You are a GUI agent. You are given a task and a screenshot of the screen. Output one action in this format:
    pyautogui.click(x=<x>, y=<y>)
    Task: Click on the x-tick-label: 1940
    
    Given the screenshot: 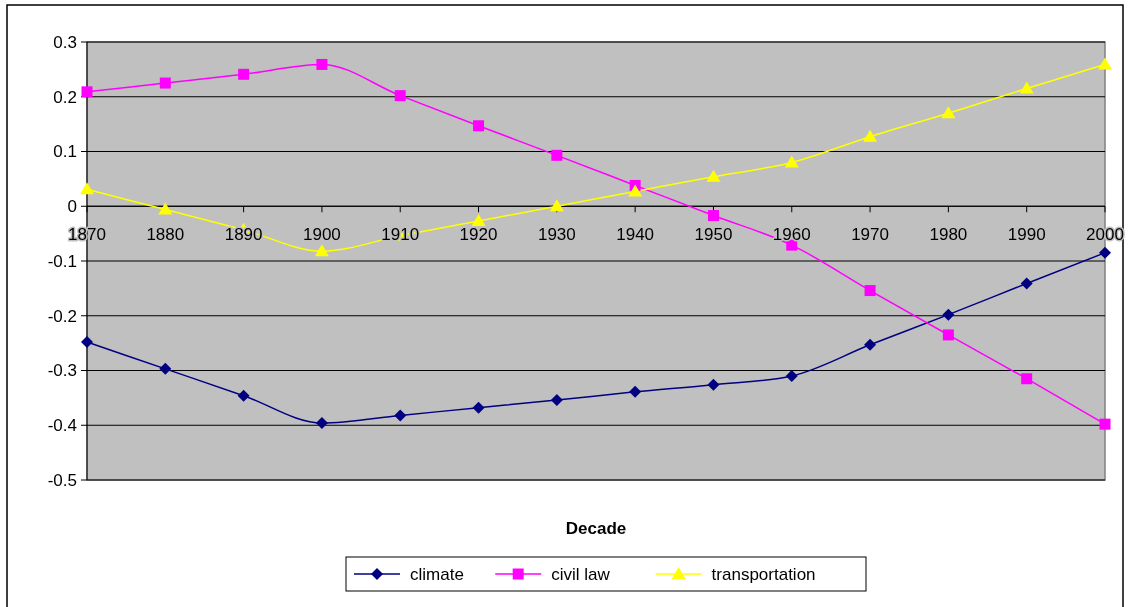 What is the action you would take?
    pyautogui.click(x=635, y=235)
    